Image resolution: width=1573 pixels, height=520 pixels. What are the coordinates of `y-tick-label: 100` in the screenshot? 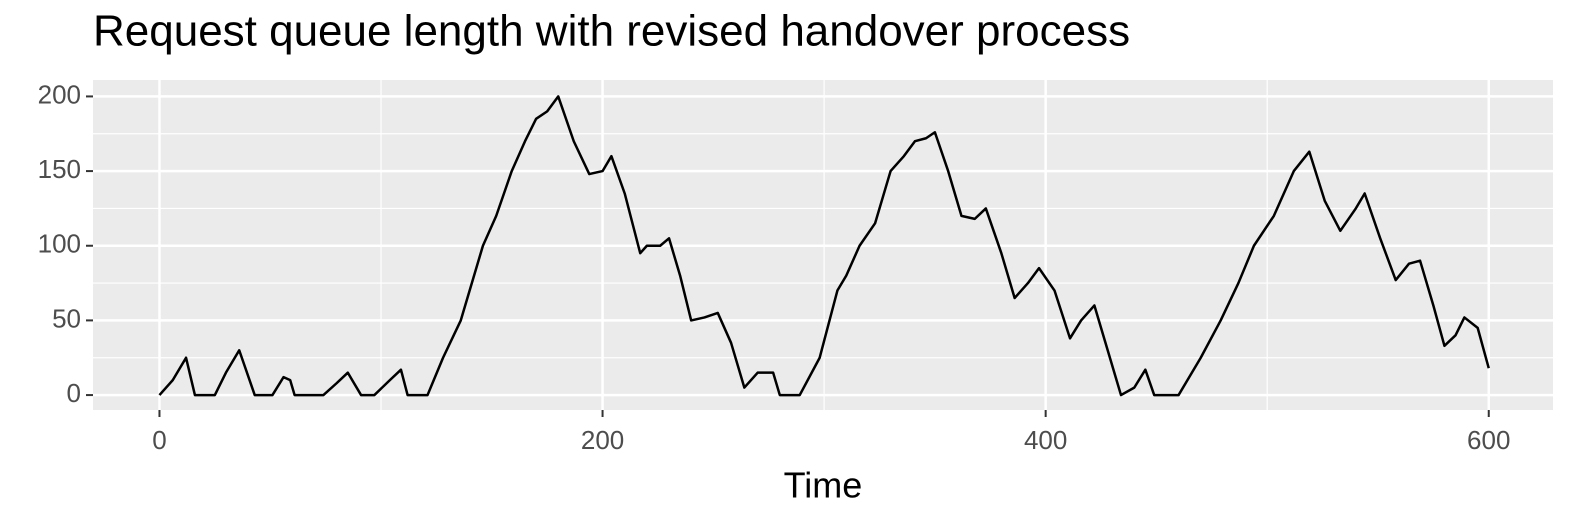 It's located at (59, 244).